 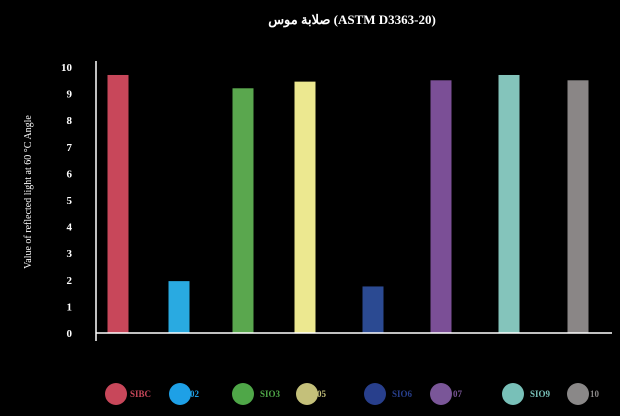 What do you see at coordinates (352, 20) in the screenshot?
I see `chart-title: صلابة موس (ASTM D3363-20)` at bounding box center [352, 20].